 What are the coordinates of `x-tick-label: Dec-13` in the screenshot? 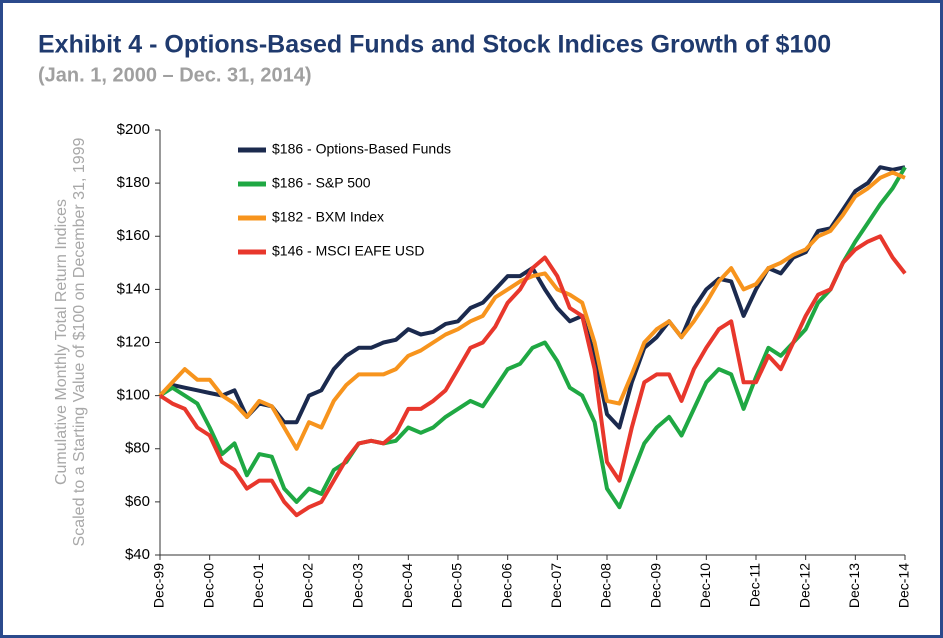 It's located at (854, 585).